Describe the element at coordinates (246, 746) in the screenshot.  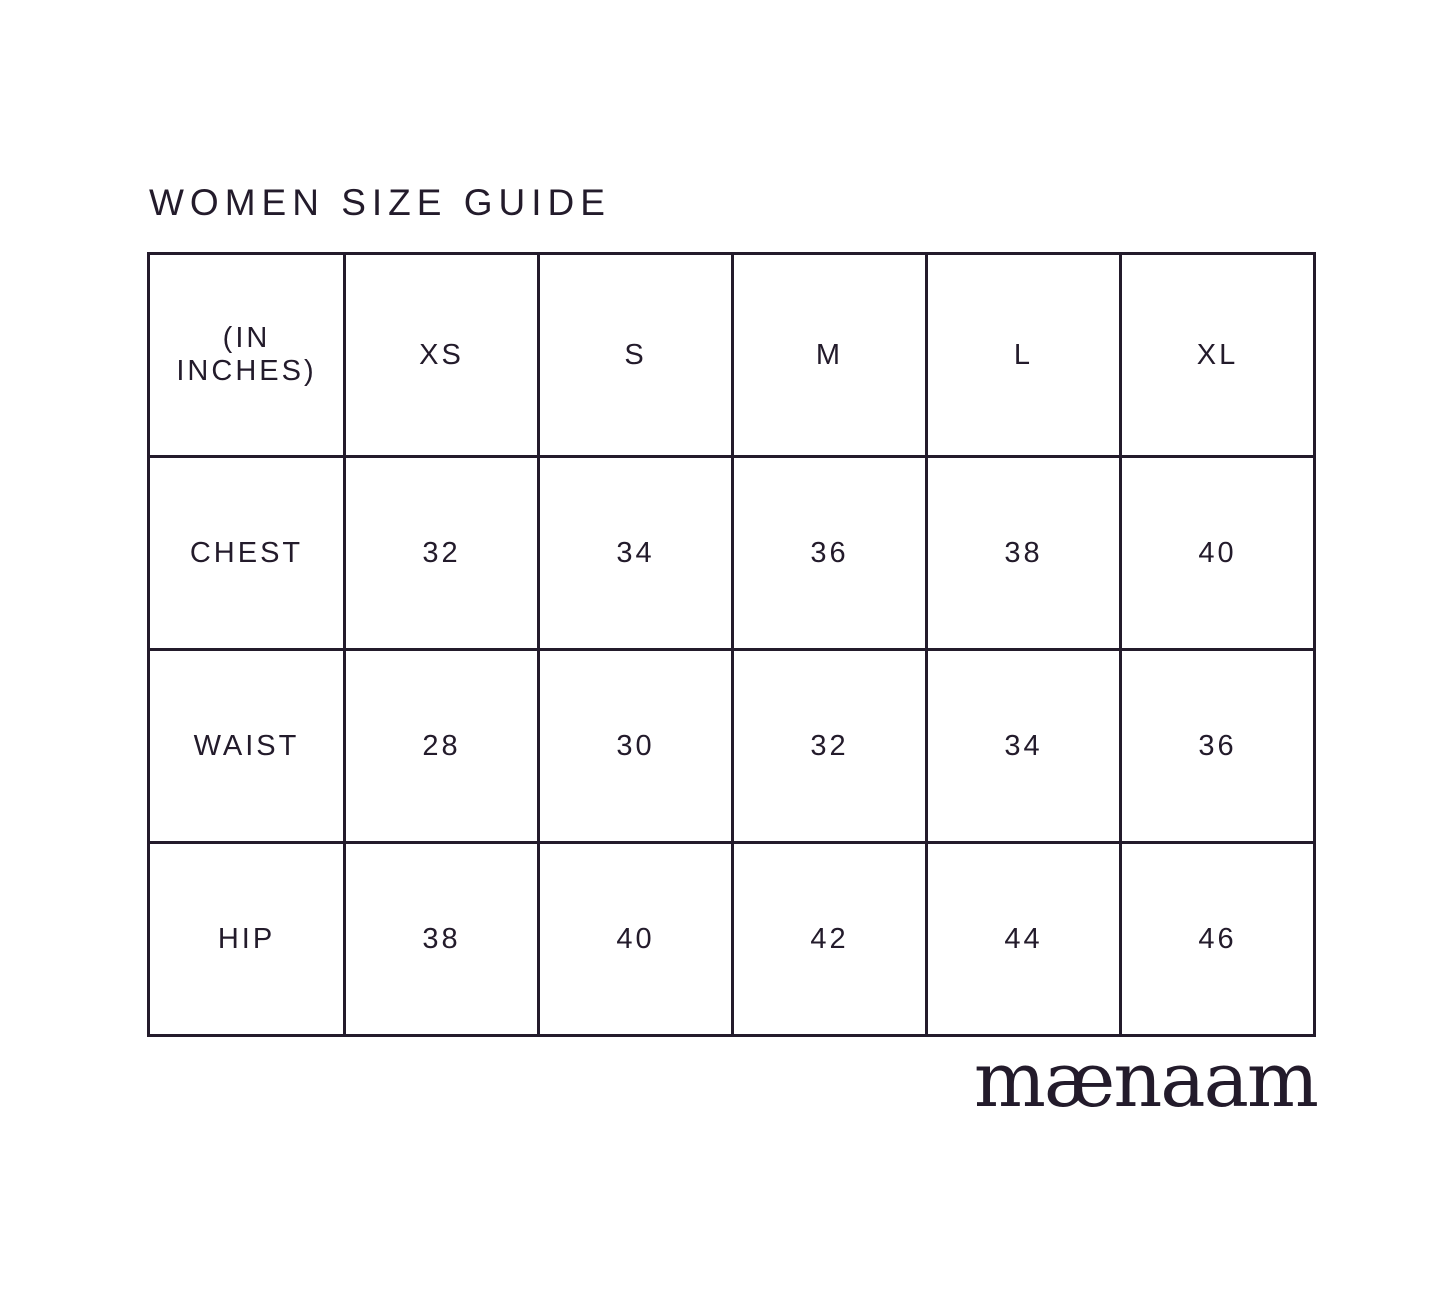
I see `row-label-waist: WAIST` at that location.